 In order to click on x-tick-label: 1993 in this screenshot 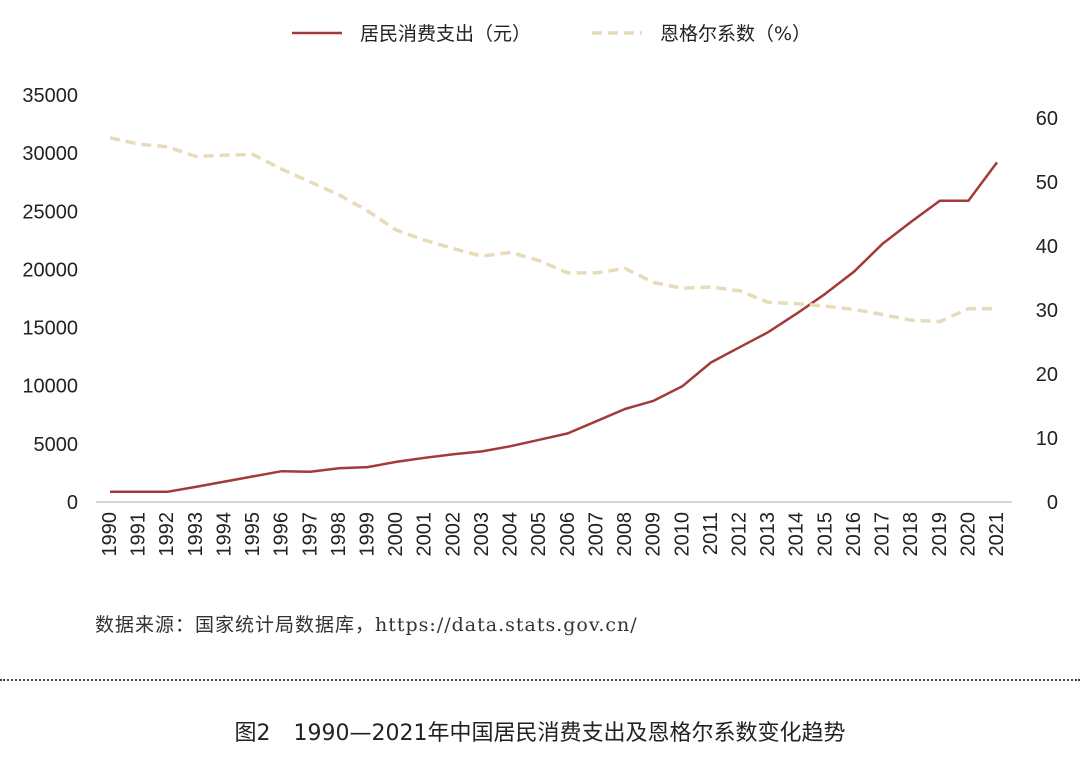, I will do `click(196, 534)`.